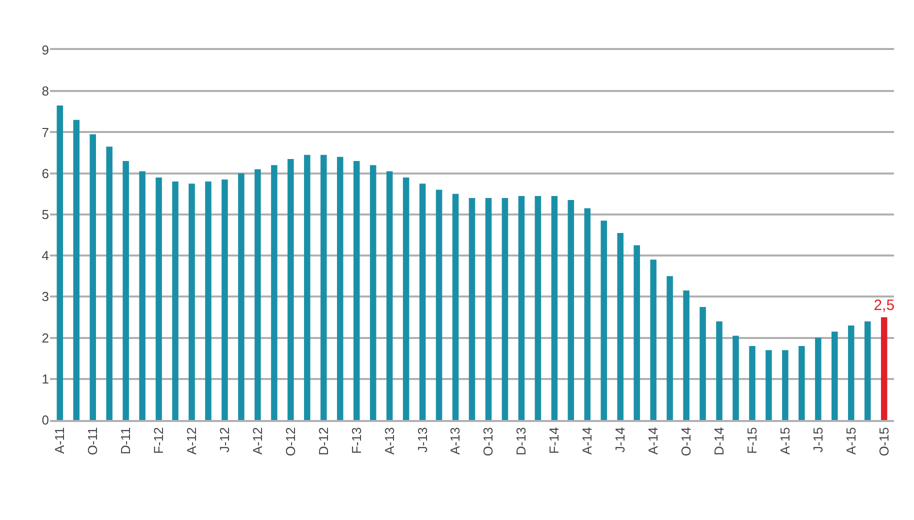 The height and width of the screenshot is (520, 914). Describe the element at coordinates (45, 256) in the screenshot. I see `y-tick-label: 4` at that location.